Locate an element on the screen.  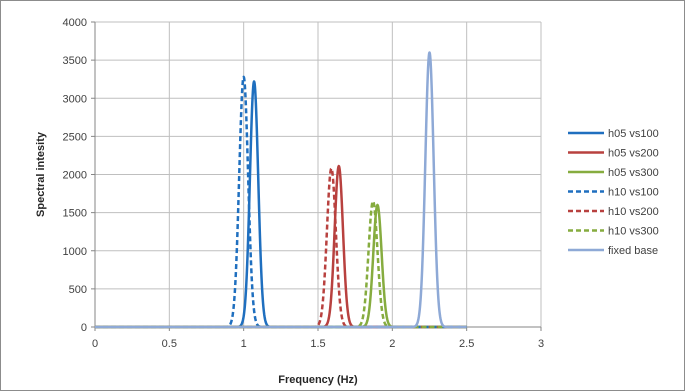
y-tick-label: 1000 is located at coordinates (75, 252).